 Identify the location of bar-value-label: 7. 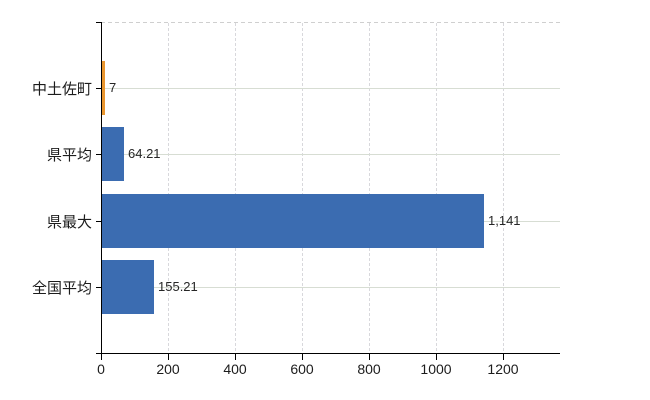
(113, 87).